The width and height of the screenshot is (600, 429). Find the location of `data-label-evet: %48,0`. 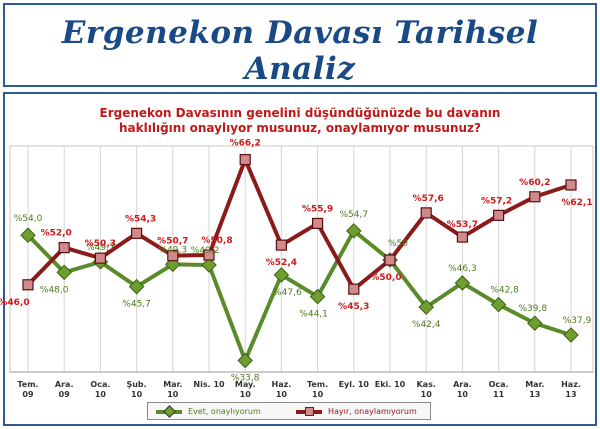

data-label-evet: %48,0 is located at coordinates (54, 290).